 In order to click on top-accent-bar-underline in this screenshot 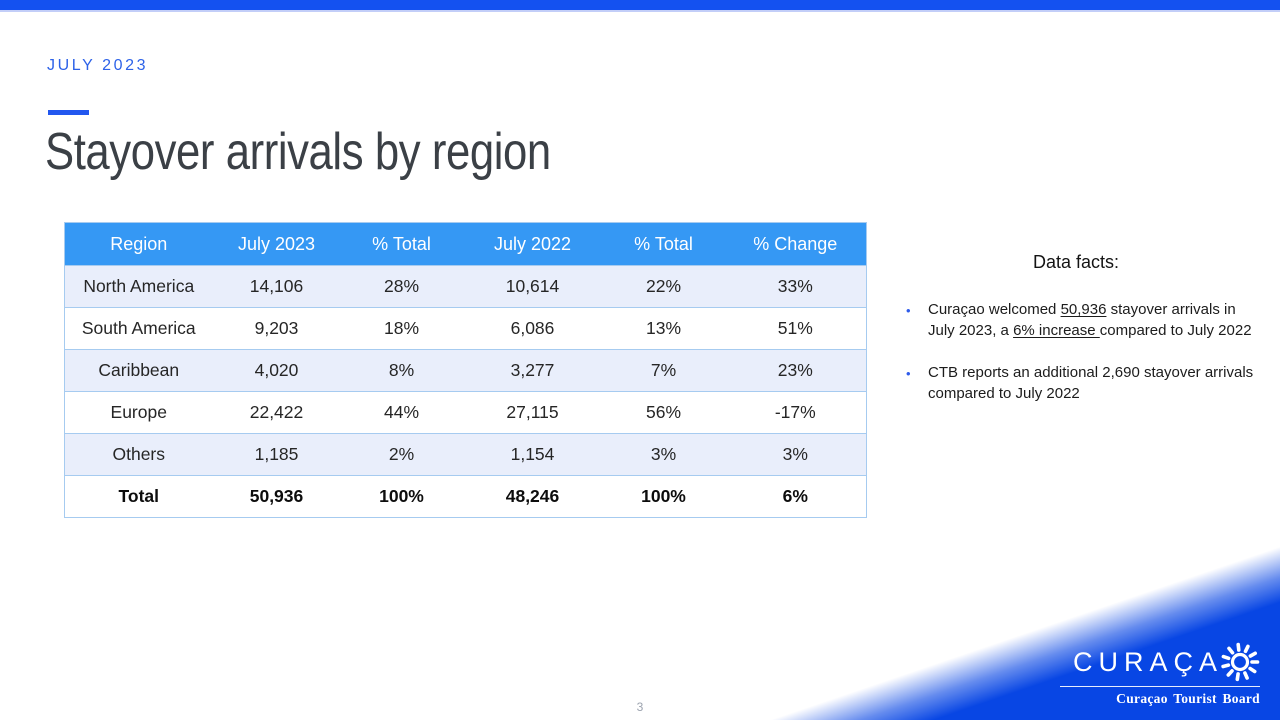, I will do `click(640, 11)`.